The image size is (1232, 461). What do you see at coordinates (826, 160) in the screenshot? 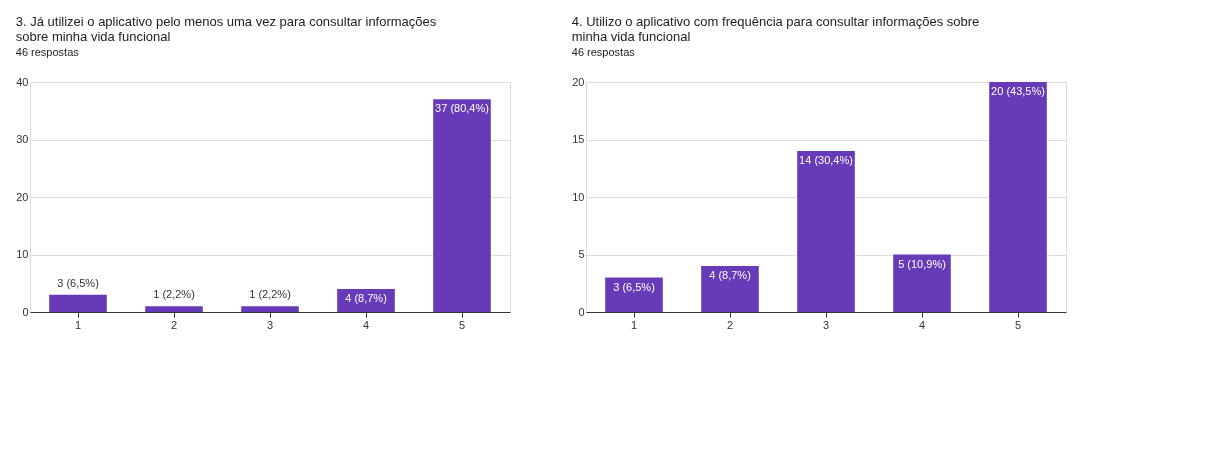
I see `data-label: 14 (30,4%)` at bounding box center [826, 160].